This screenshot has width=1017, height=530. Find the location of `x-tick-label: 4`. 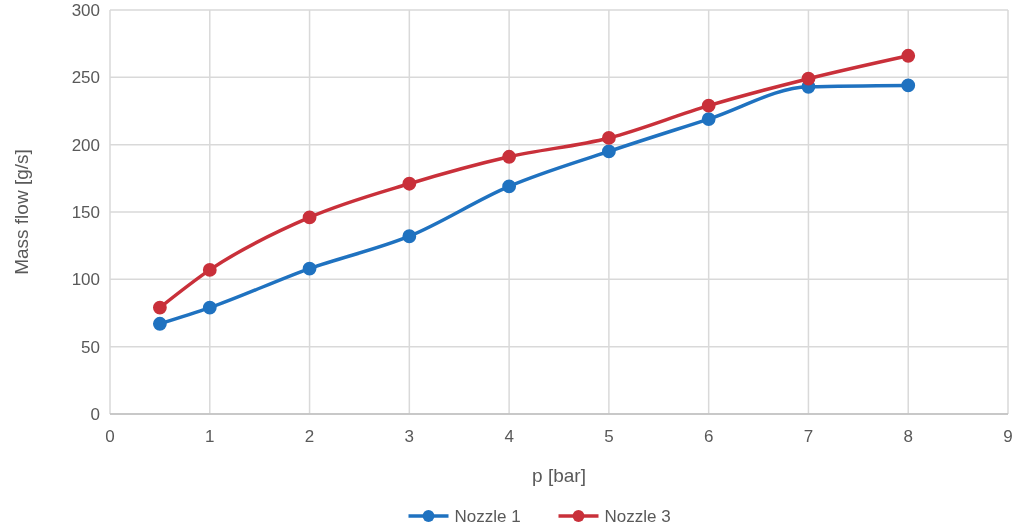

x-tick-label: 4 is located at coordinates (509, 436).